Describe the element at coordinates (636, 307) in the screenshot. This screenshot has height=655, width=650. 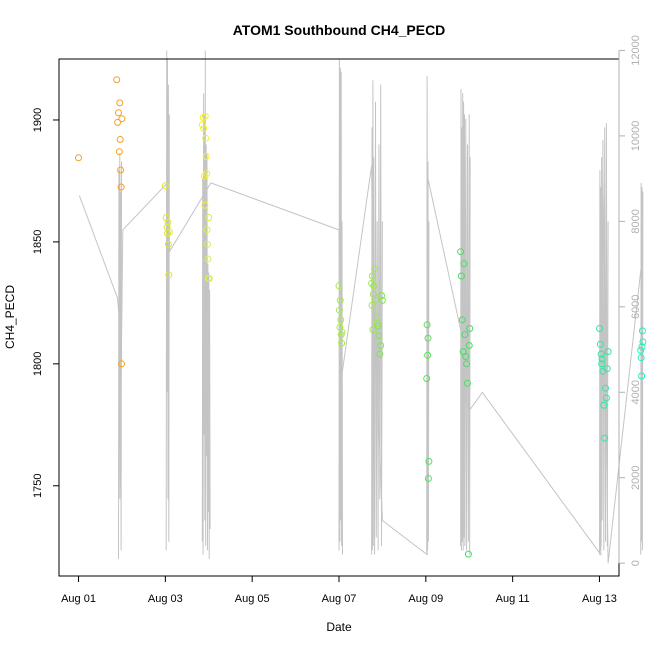
I see `y2-tick-label-3: 6000` at that location.